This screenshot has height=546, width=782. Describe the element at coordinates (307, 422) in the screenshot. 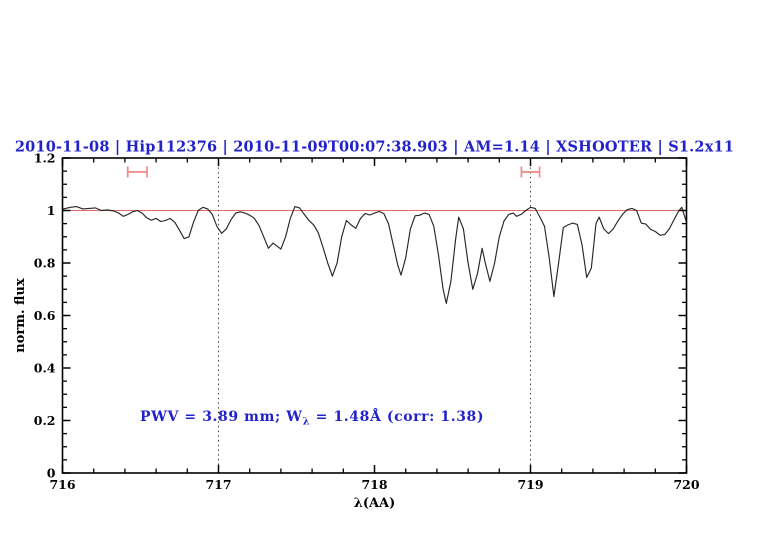

I see `pwv-annotation-subscript: λ` at that location.